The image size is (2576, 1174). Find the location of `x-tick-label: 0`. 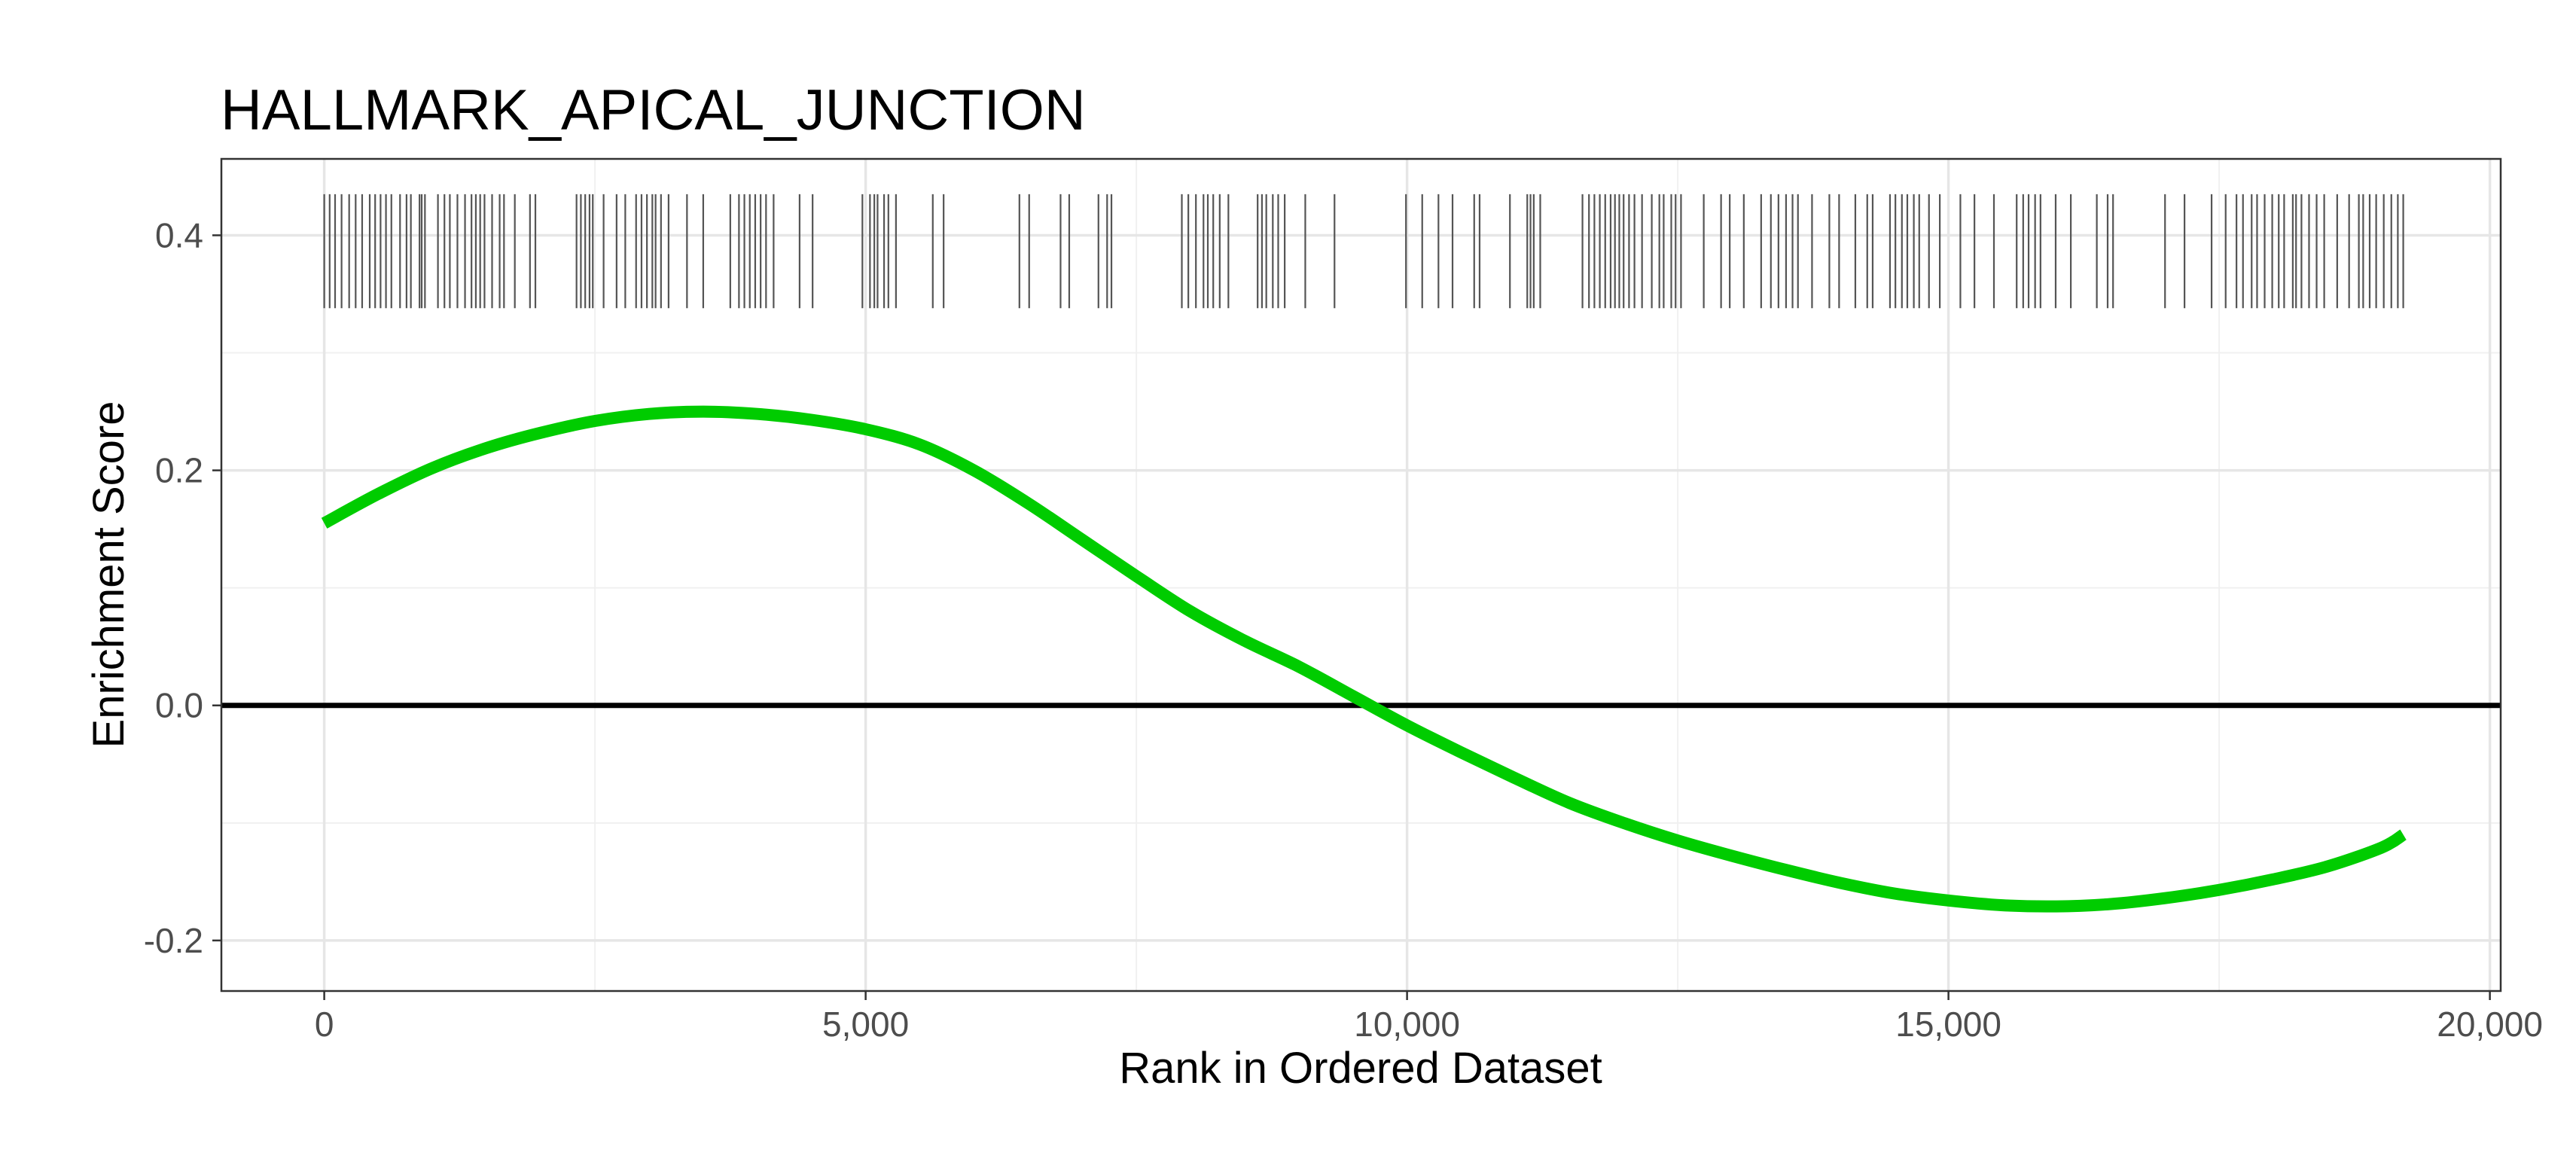

x-tick-label: 0 is located at coordinates (324, 1024).